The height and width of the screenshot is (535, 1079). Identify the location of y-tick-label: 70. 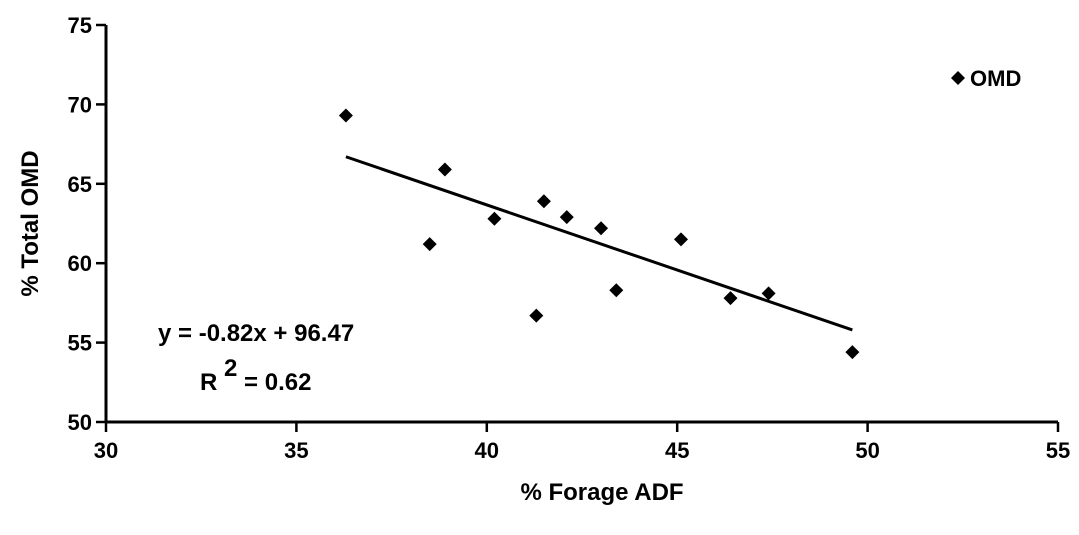
(80, 104).